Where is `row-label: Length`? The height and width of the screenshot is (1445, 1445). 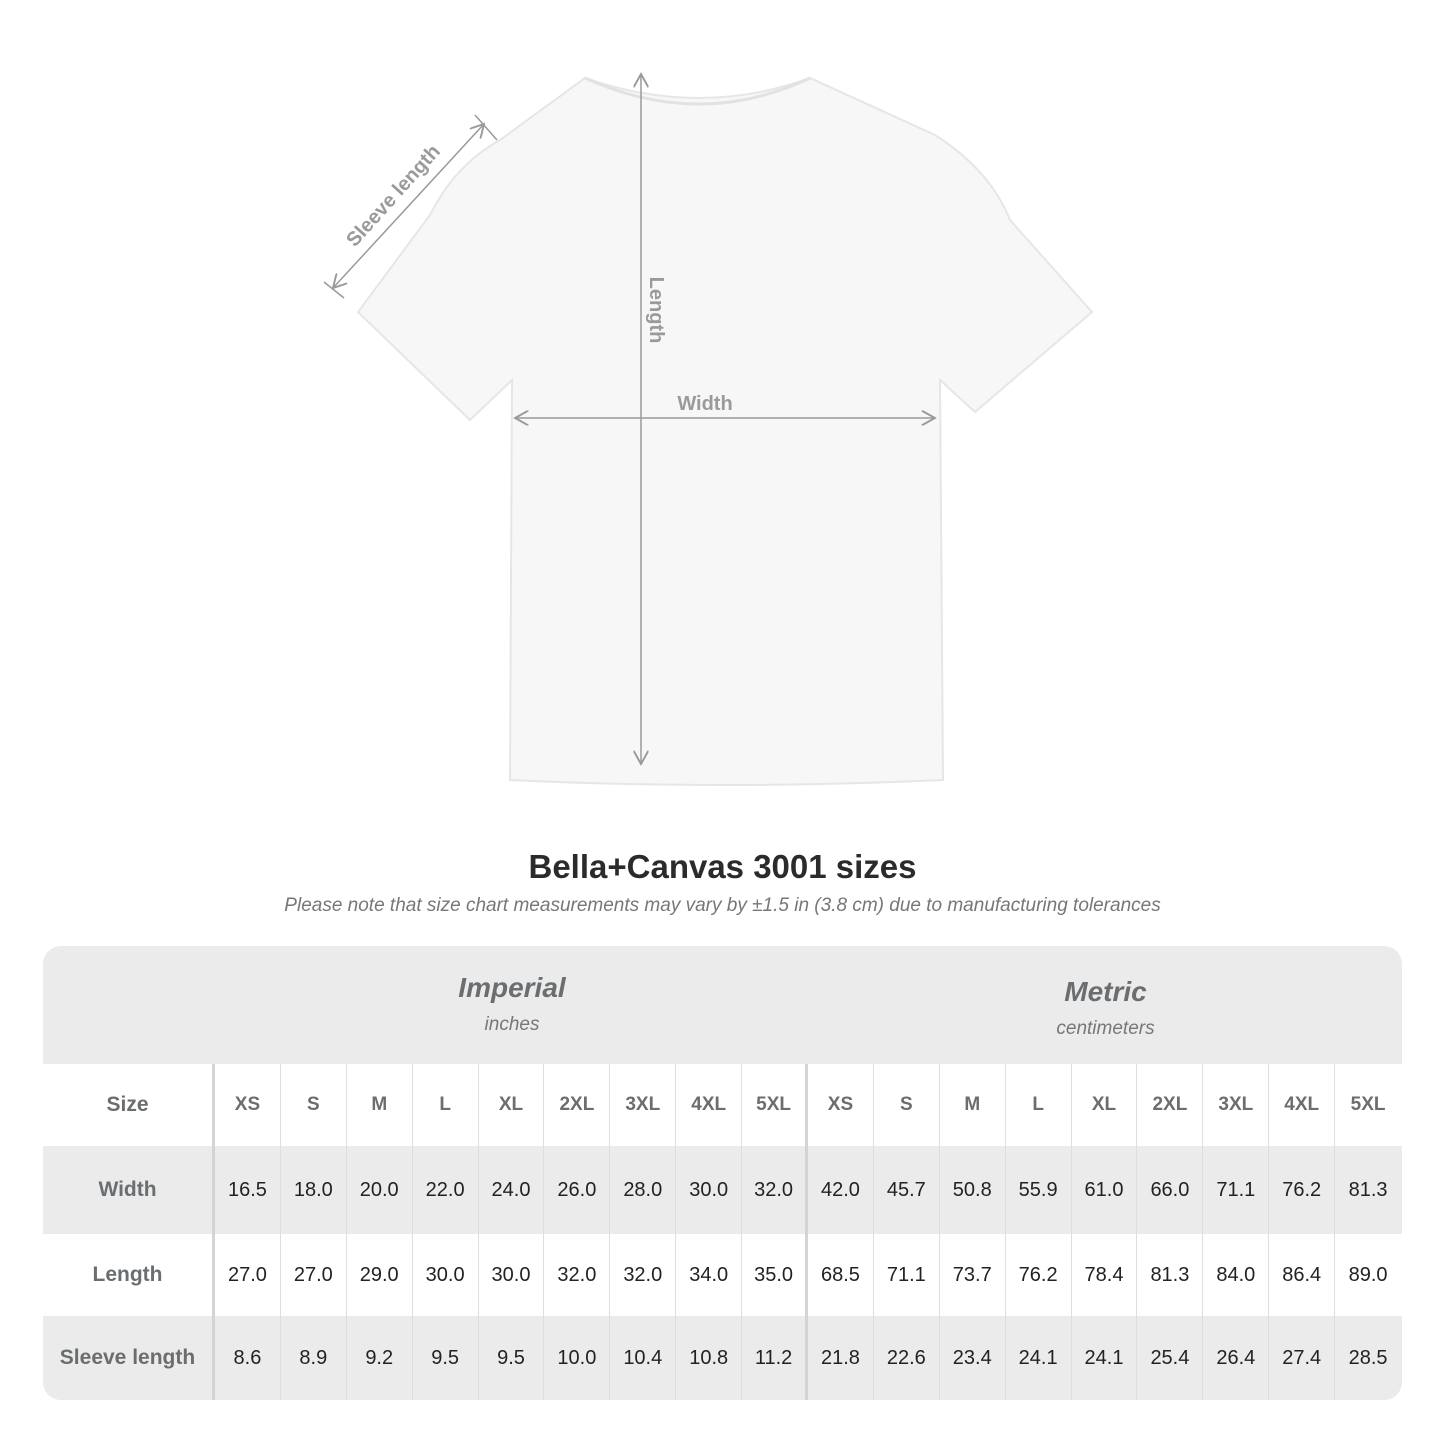
row-label: Length is located at coordinates (129, 1275).